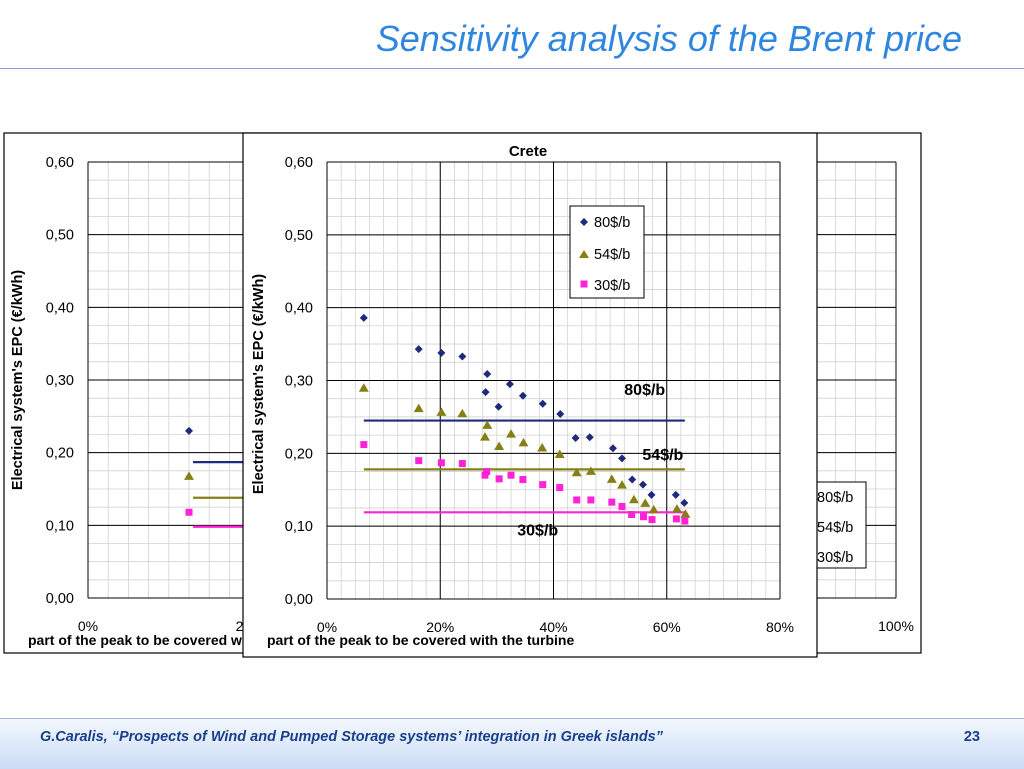  Describe the element at coordinates (327, 627) in the screenshot. I see `crete-x-tick-label: 0%` at that location.